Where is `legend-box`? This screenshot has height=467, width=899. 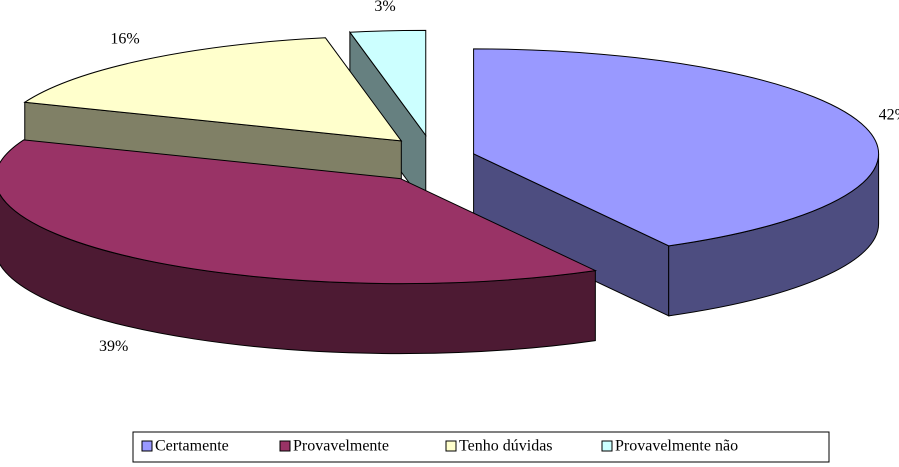 legend-box is located at coordinates (481, 447).